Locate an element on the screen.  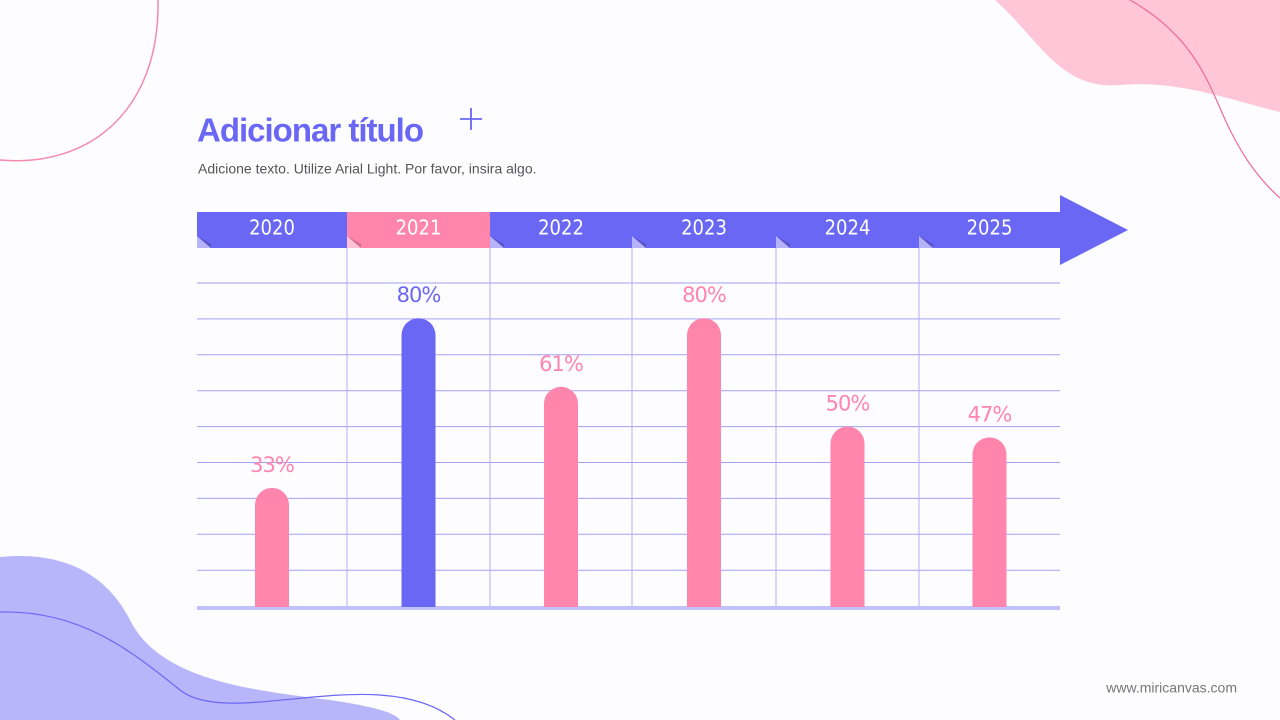
year-label: 2023 is located at coordinates (704, 228).